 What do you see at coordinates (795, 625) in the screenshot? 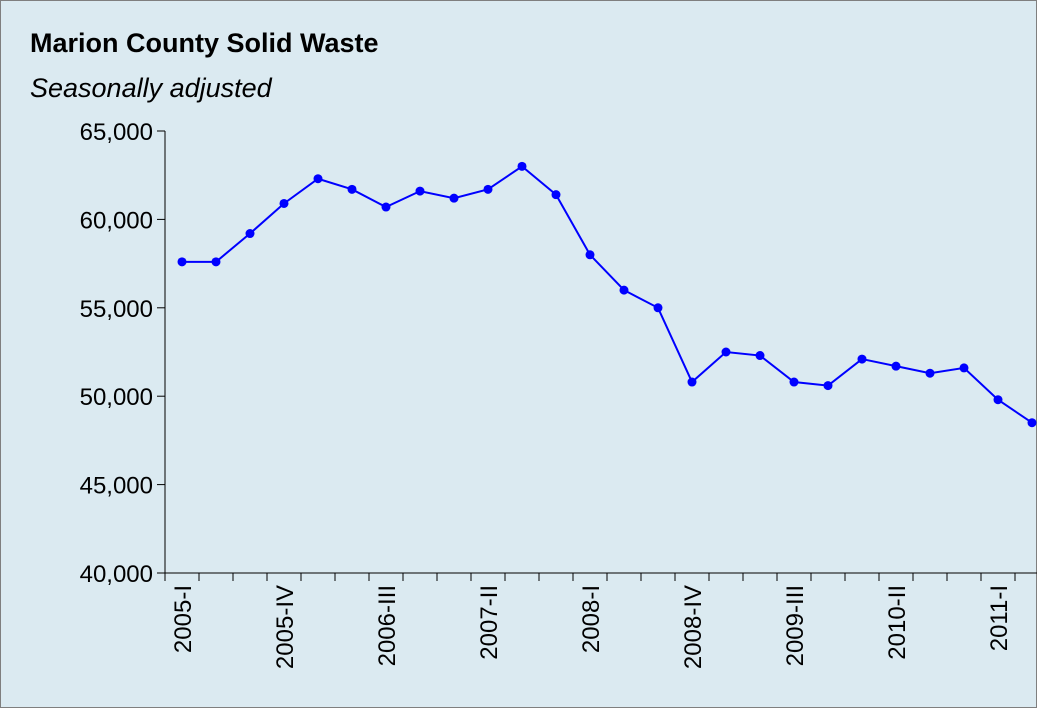
I see `x-tick-label: 2009-III` at bounding box center [795, 625].